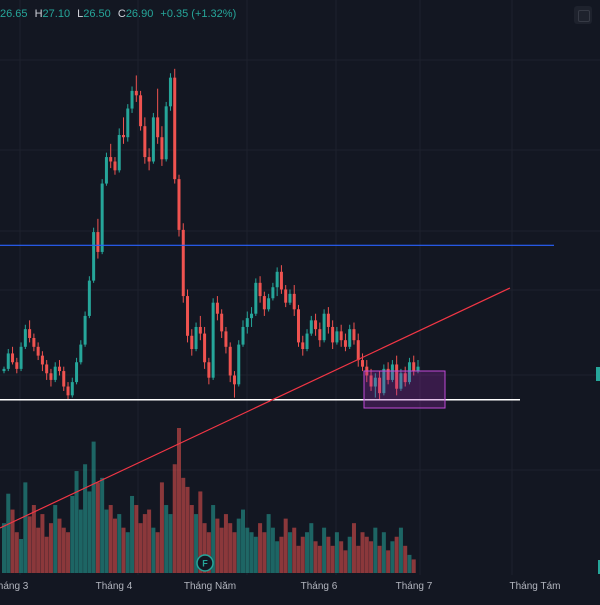 The width and height of the screenshot is (600, 605). Describe the element at coordinates (404, 389) in the screenshot. I see `highlight-rectangle` at that location.